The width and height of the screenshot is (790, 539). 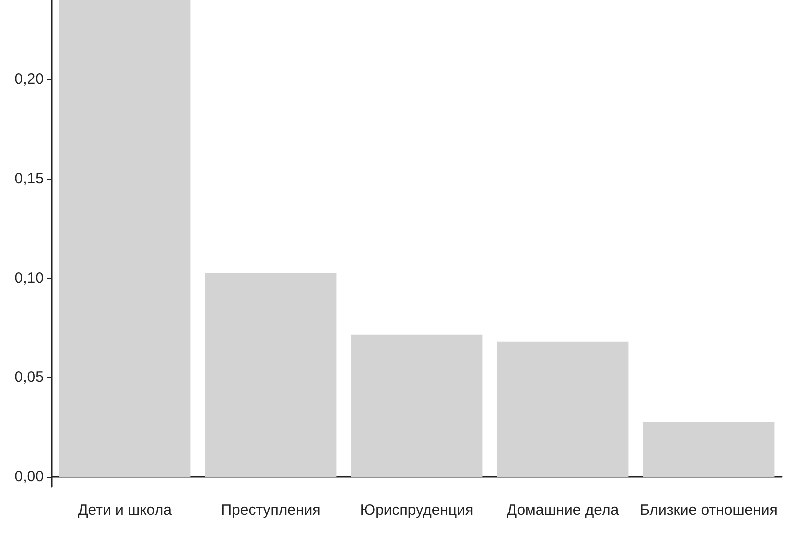 I want to click on x-tick-label: Юриспруденция, so click(x=417, y=510).